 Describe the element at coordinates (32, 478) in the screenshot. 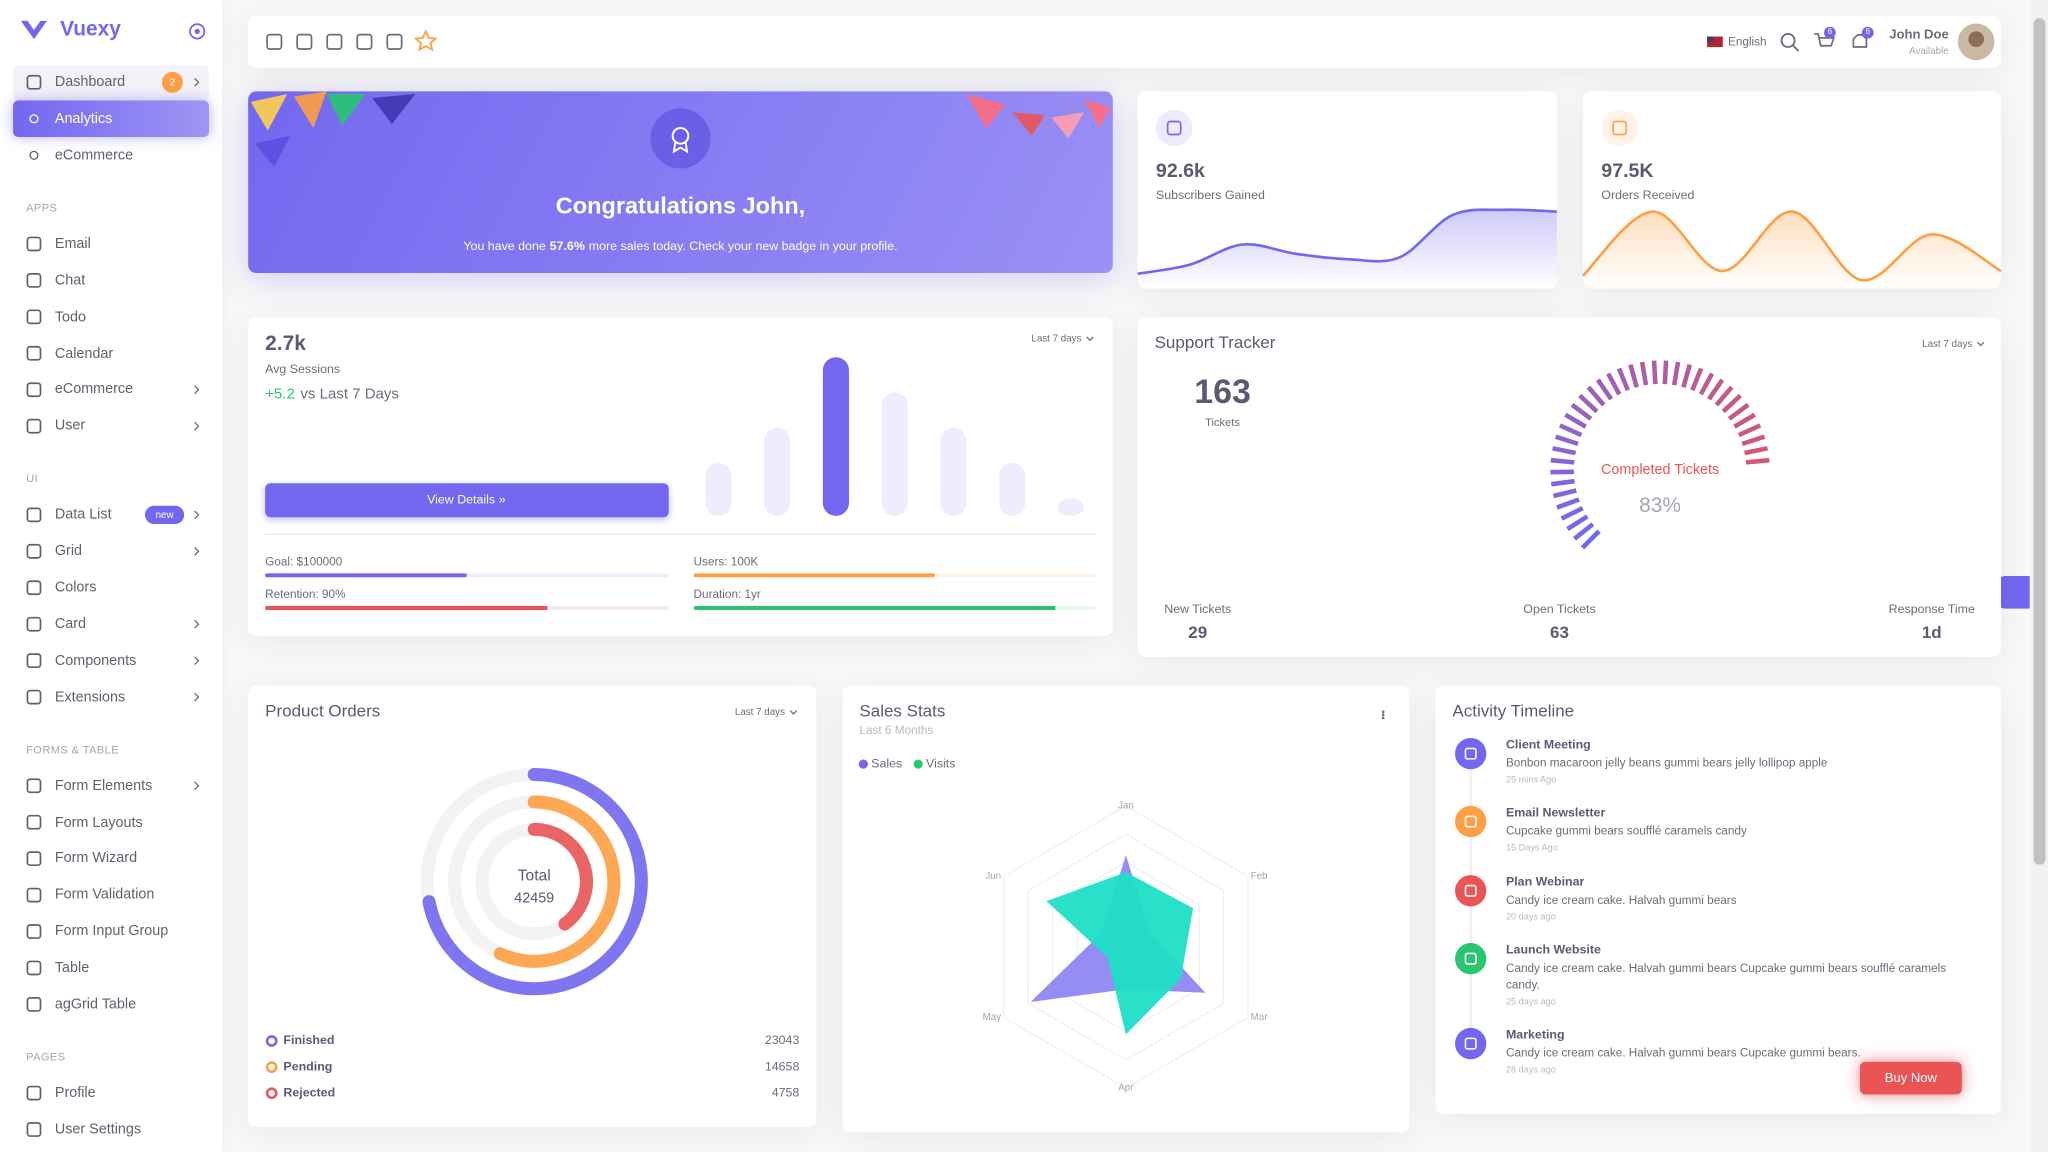

I see `section-title: UI` at that location.